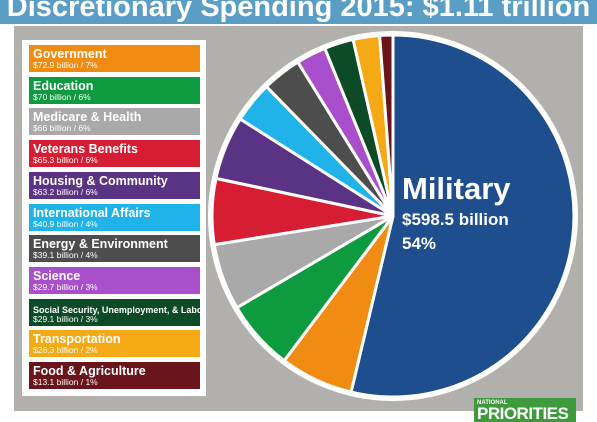 The image size is (597, 422). Describe the element at coordinates (419, 243) in the screenshot. I see `pie-label-military-percent: 54%` at that location.